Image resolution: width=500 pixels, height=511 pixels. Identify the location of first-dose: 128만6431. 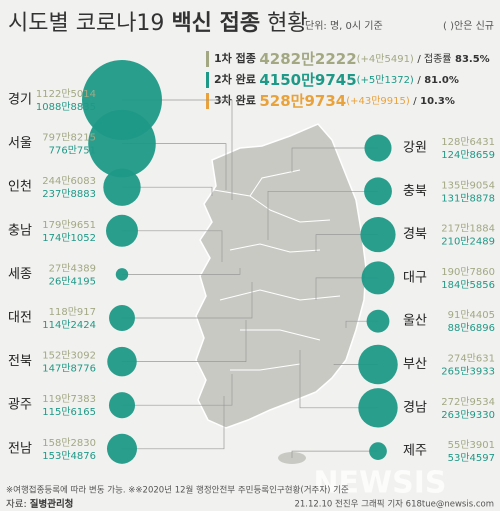
(468, 142).